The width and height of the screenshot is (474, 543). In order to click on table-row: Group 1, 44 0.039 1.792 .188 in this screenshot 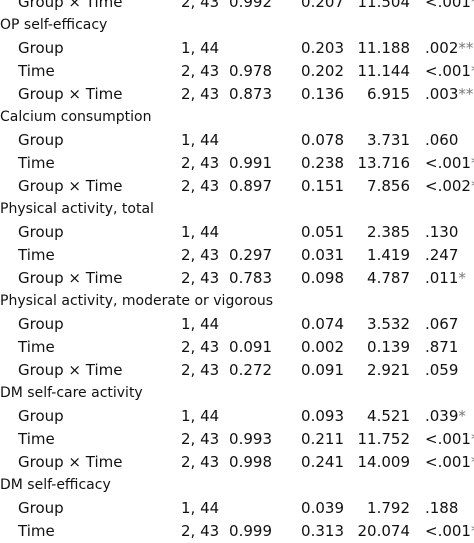, I will do `click(237, 508)`.